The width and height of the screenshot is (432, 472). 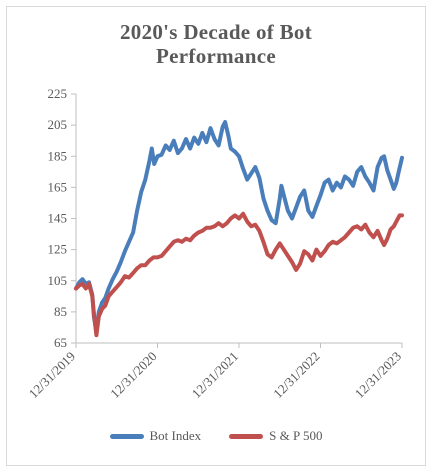 I want to click on y-tick-label: 65, so click(x=60, y=342).